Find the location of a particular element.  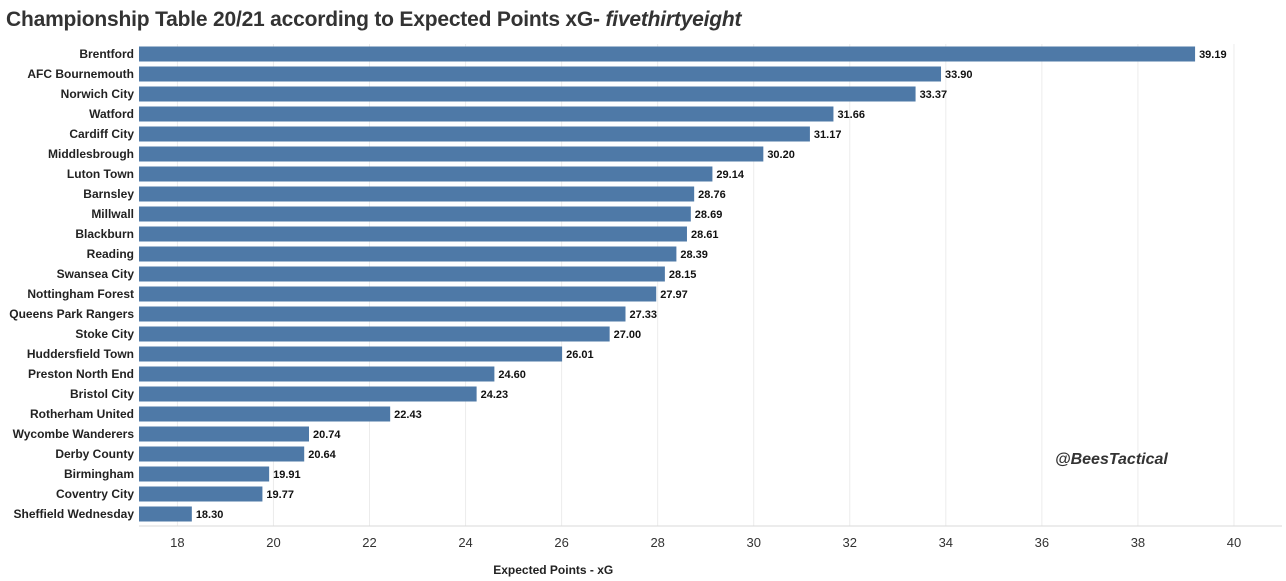

category-label: Birmingham is located at coordinates (99, 474).